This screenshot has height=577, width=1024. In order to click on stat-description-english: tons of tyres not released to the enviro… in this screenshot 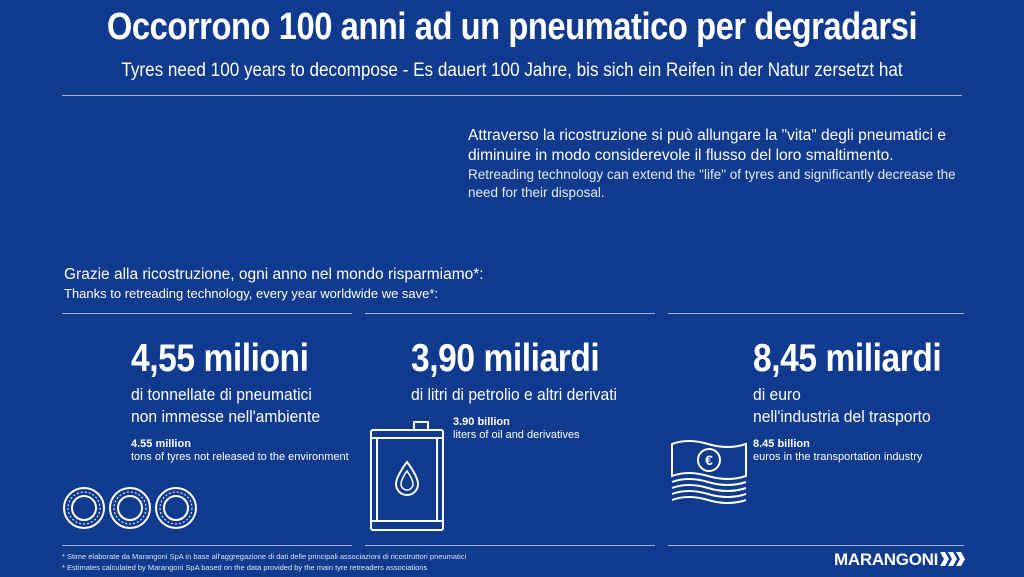, I will do `click(240, 457)`.